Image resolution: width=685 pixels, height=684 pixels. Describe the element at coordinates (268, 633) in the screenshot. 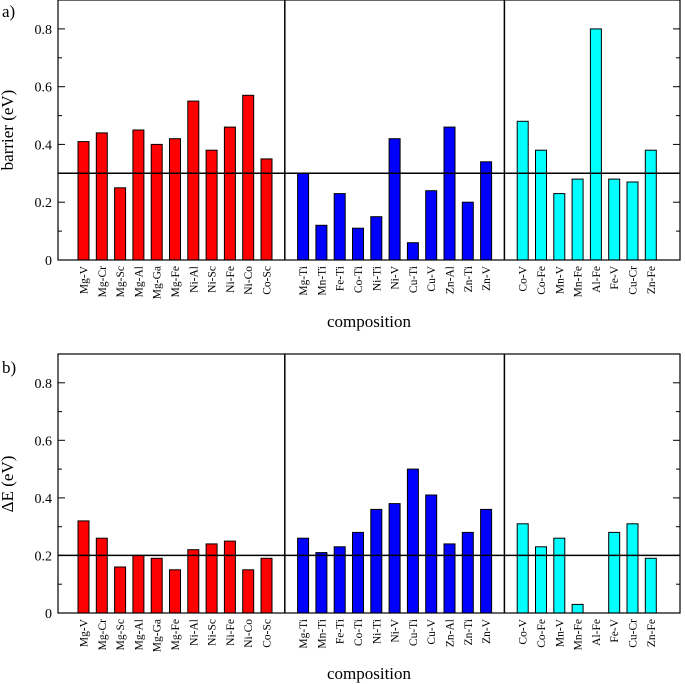

I see `category-label: Co-Sc` at that location.